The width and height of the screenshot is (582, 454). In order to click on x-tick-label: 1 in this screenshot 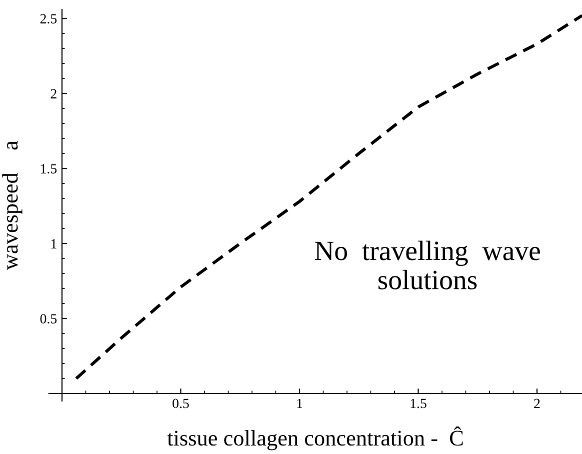, I will do `click(299, 403)`.